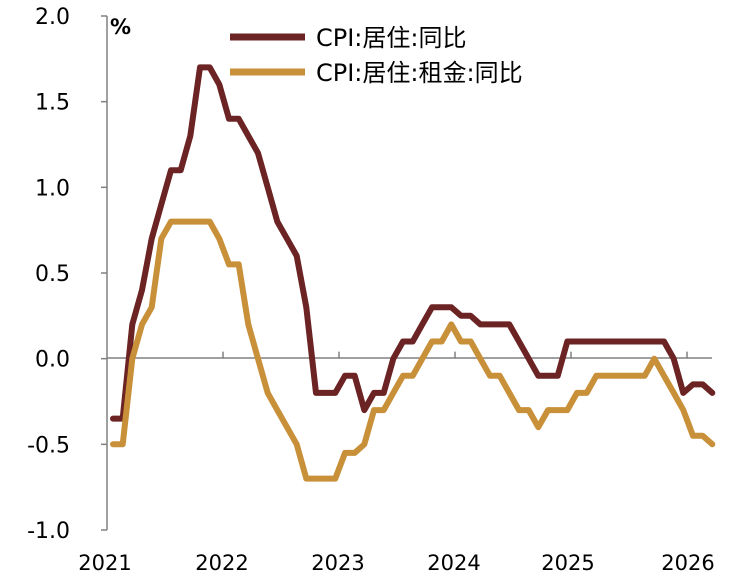  I want to click on y-tick-label: 1.0, so click(52, 188).